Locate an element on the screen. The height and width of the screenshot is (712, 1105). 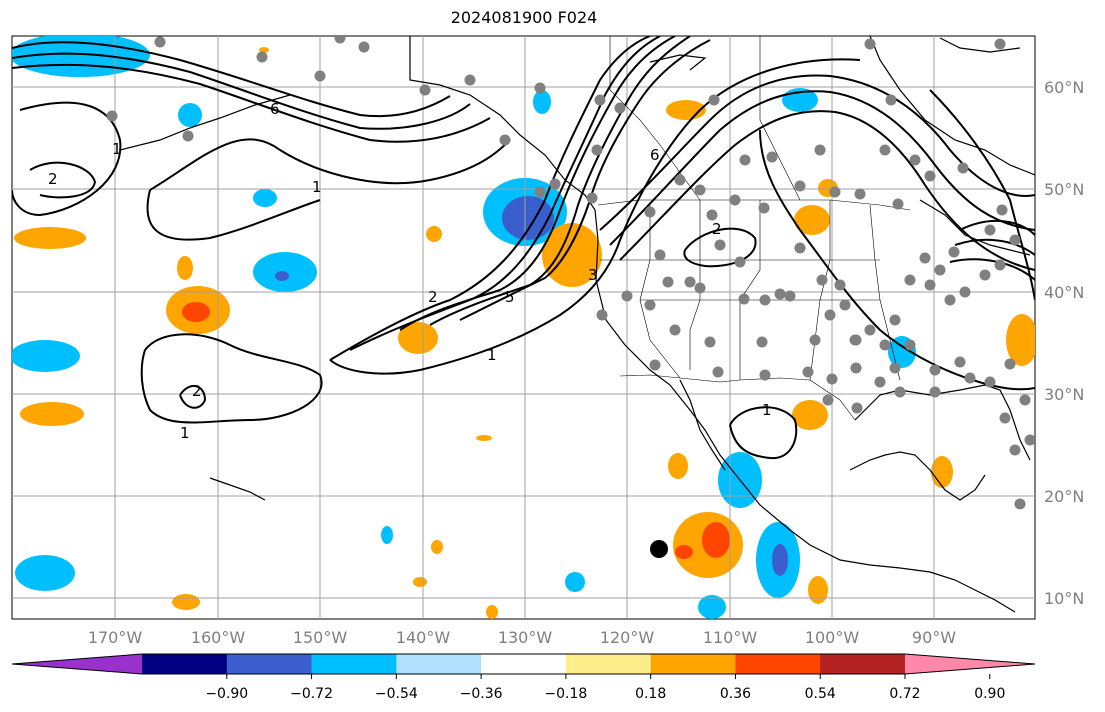
lon-label-90w: 90°W is located at coordinates (934, 637).